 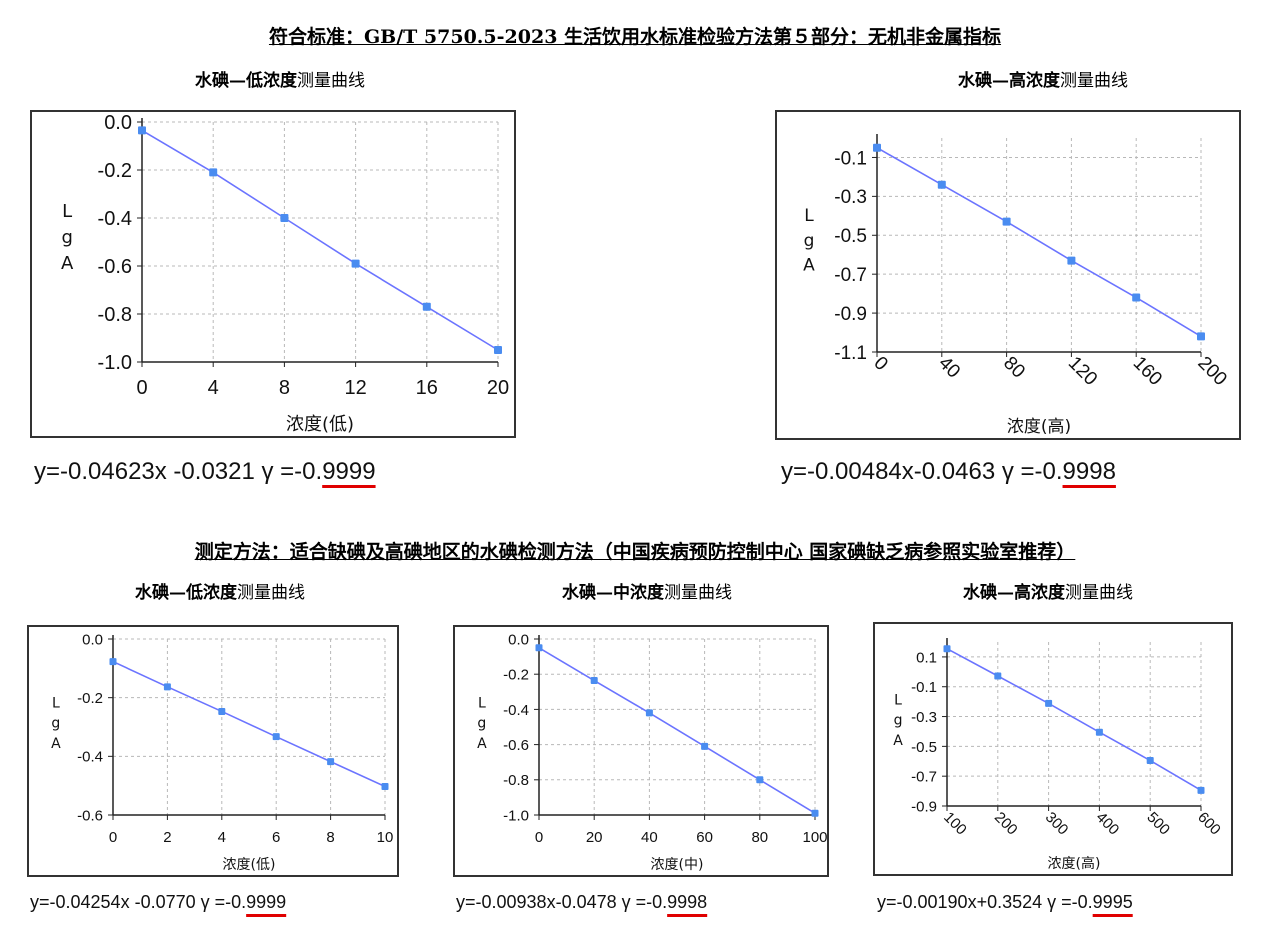 What do you see at coordinates (677, 865) in the screenshot?
I see `x-axis-label: 浓度(中)` at bounding box center [677, 865].